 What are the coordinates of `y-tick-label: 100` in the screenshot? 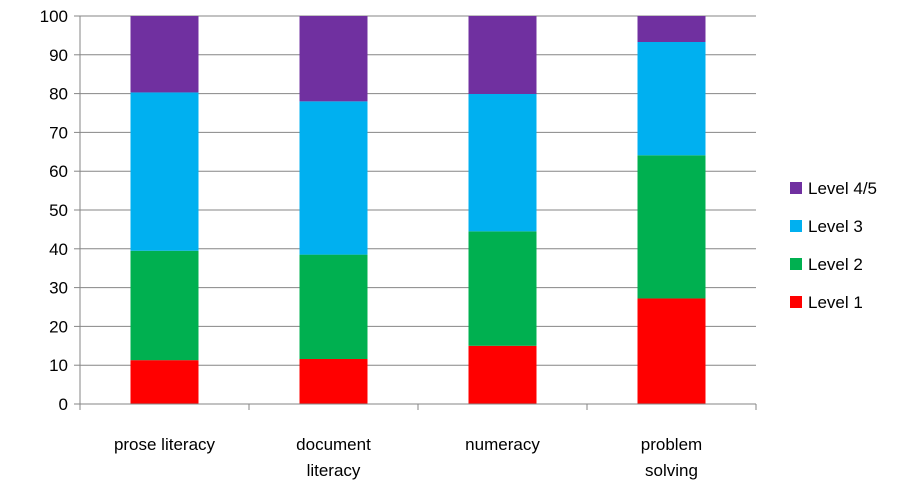 It's located at (54, 16).